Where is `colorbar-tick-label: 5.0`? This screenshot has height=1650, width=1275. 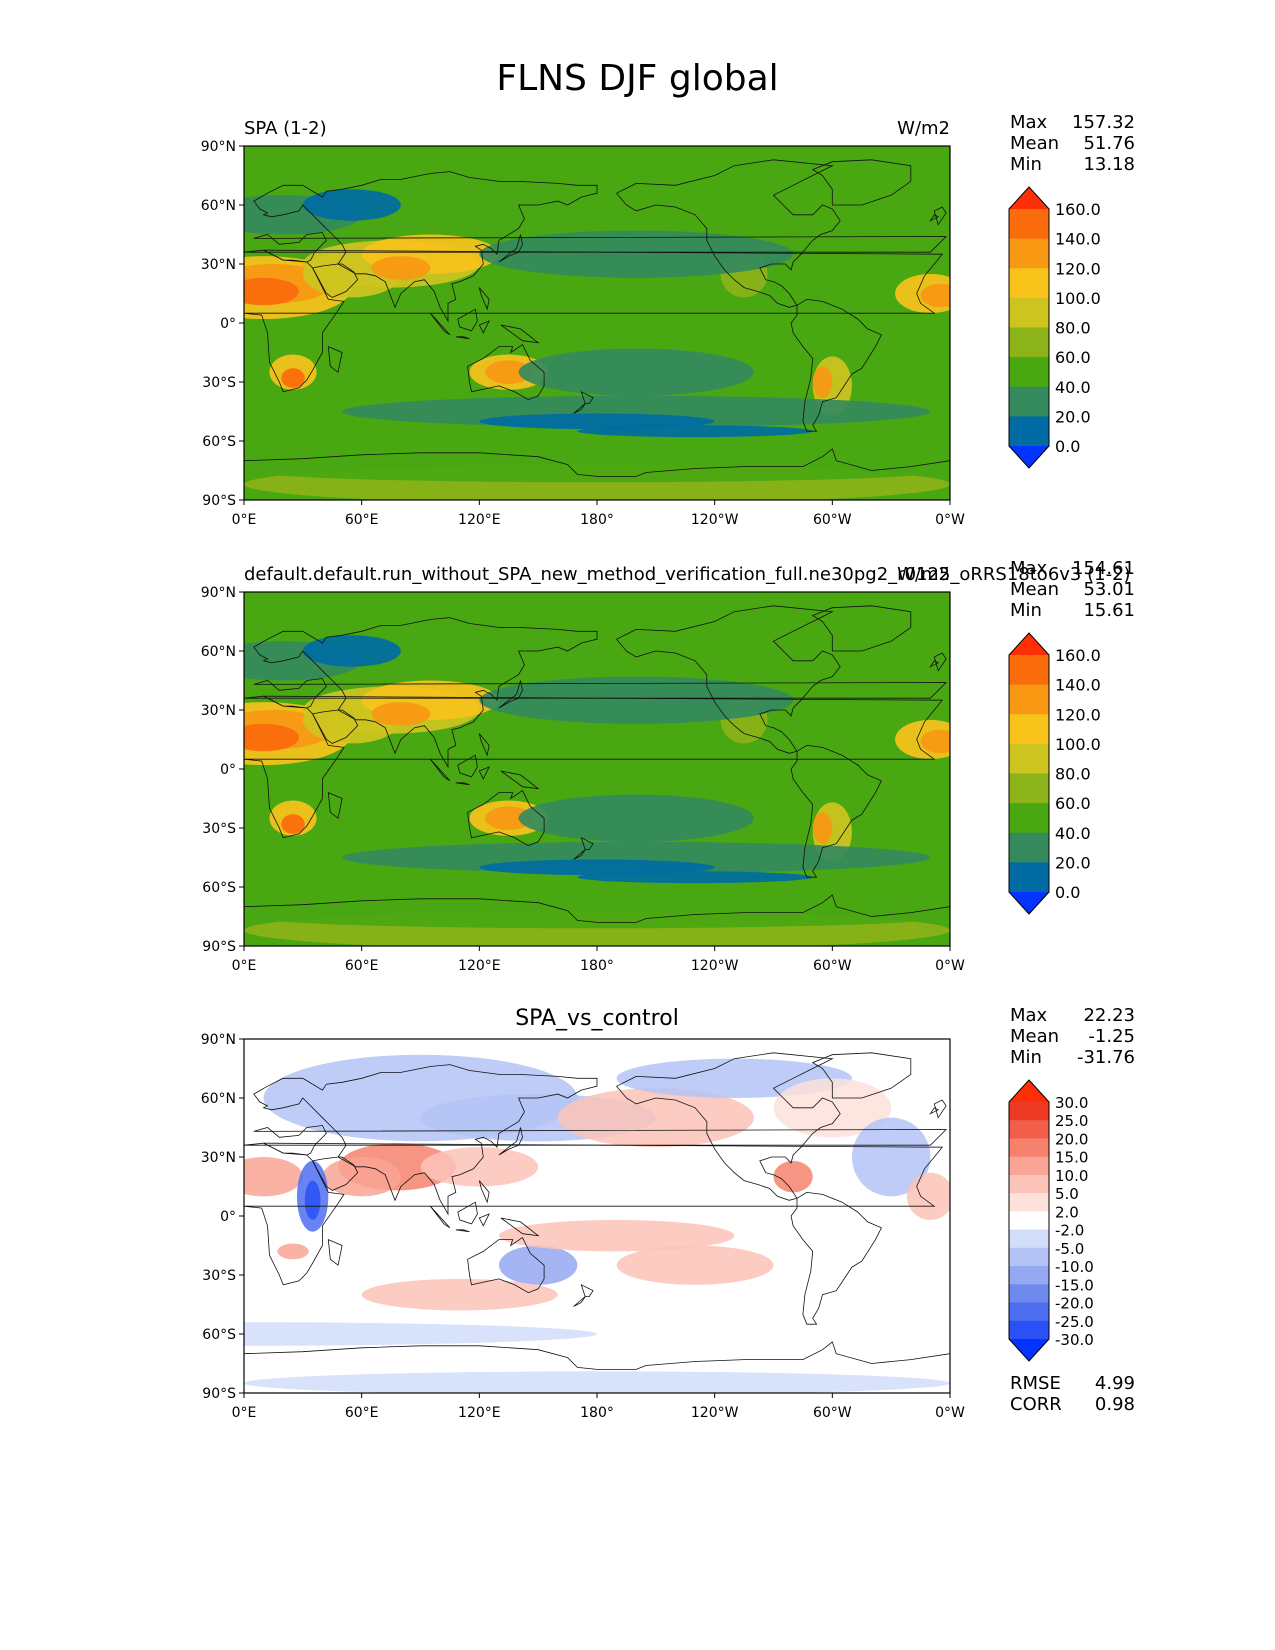
colorbar-tick-label: 5.0 is located at coordinates (1067, 1194).